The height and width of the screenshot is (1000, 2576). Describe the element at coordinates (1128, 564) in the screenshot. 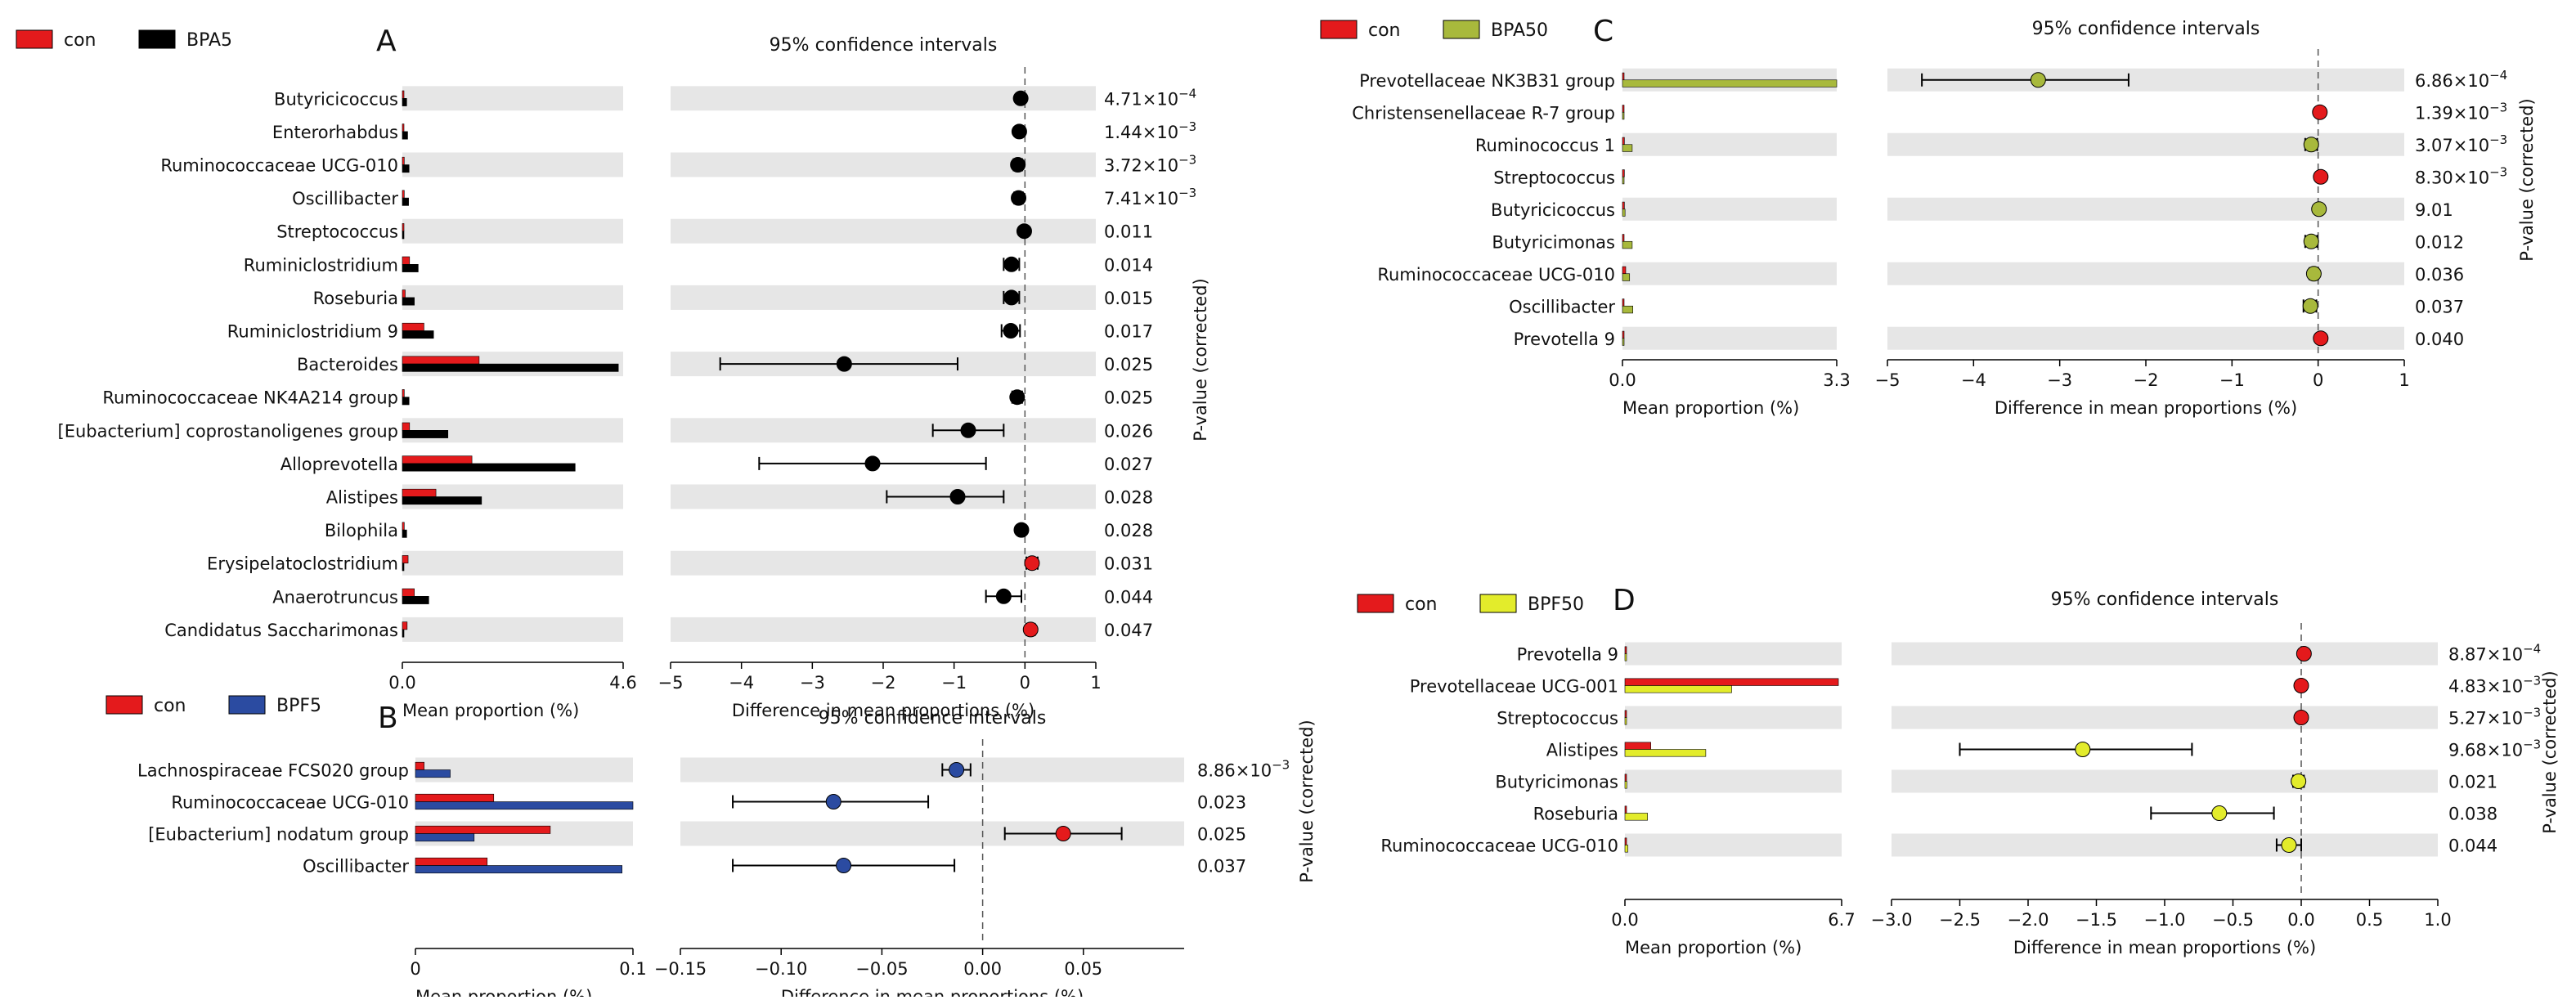

I see `p-value-mantissa: 0.031` at that location.